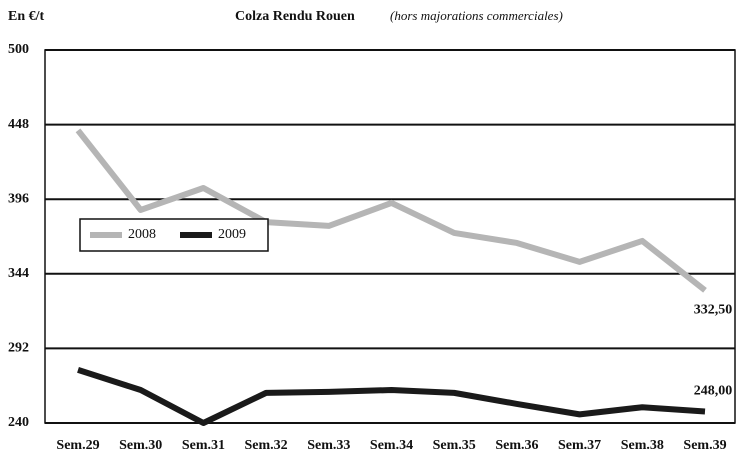  What do you see at coordinates (77, 445) in the screenshot?
I see `x-tick-label: Sem.29` at bounding box center [77, 445].